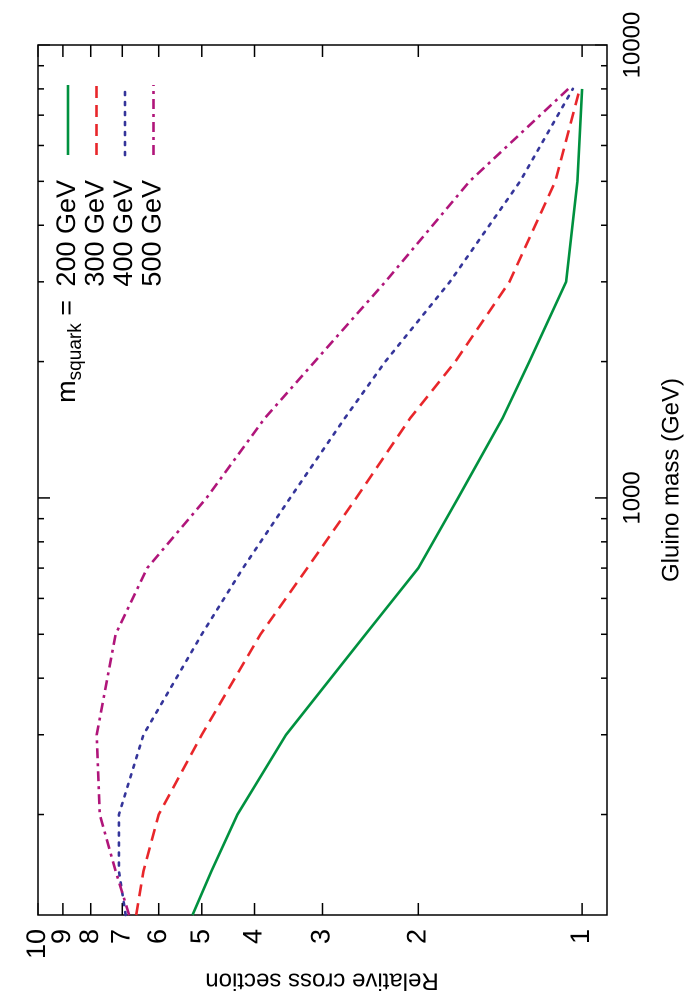  I want to click on y-tick-label: 9, so click(61, 936).